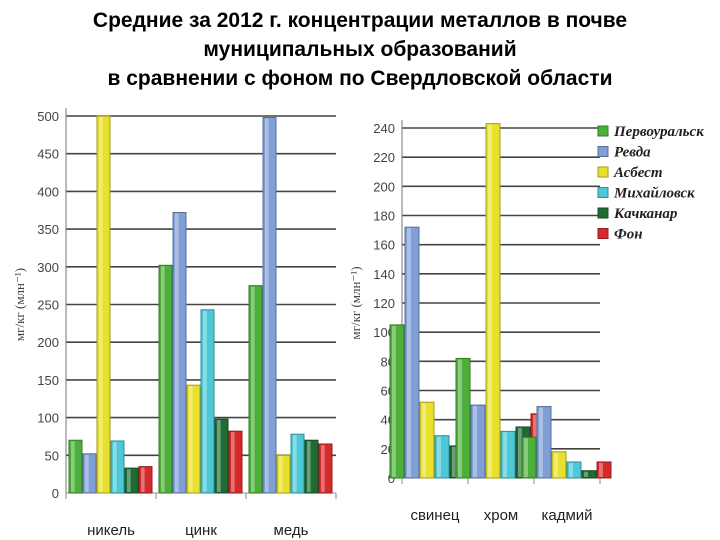 The image size is (720, 540). What do you see at coordinates (48, 229) in the screenshot?
I see `y-tick-label: 350` at bounding box center [48, 229].